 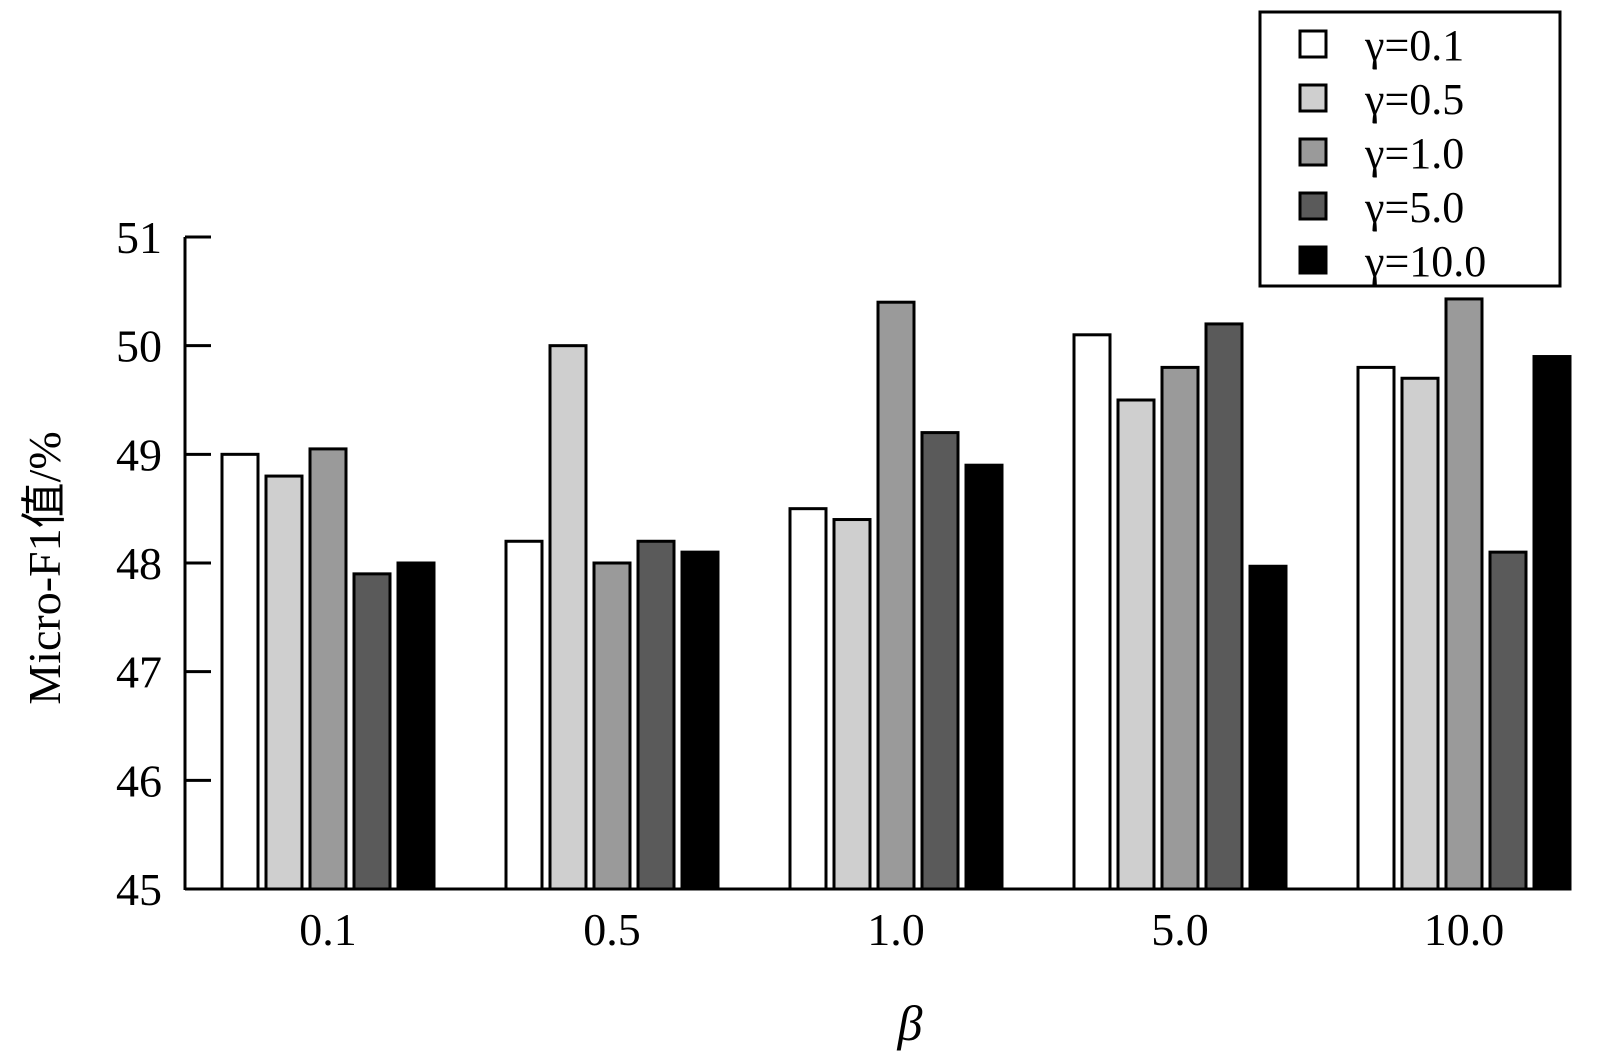 I want to click on legend-label: γ=10.0, so click(x=1425, y=261).